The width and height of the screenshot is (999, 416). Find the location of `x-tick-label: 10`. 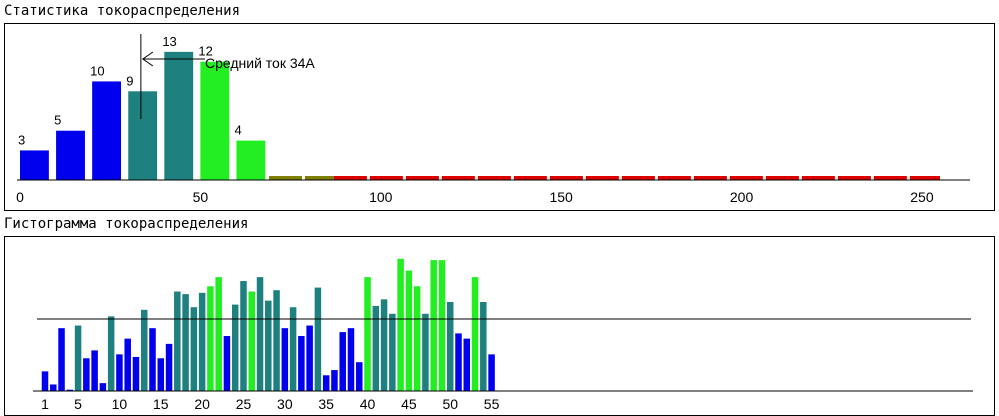

x-tick-label: 10 is located at coordinates (120, 404).